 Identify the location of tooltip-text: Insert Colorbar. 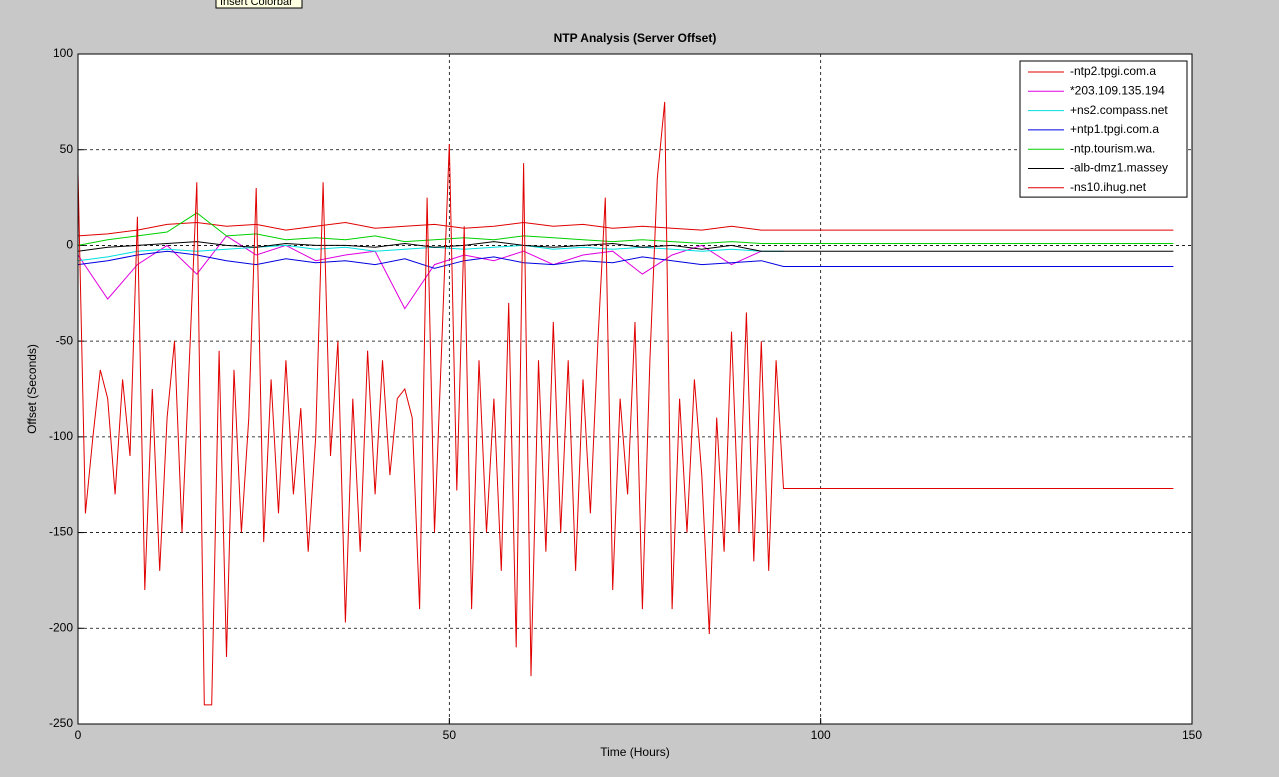
(256, 4).